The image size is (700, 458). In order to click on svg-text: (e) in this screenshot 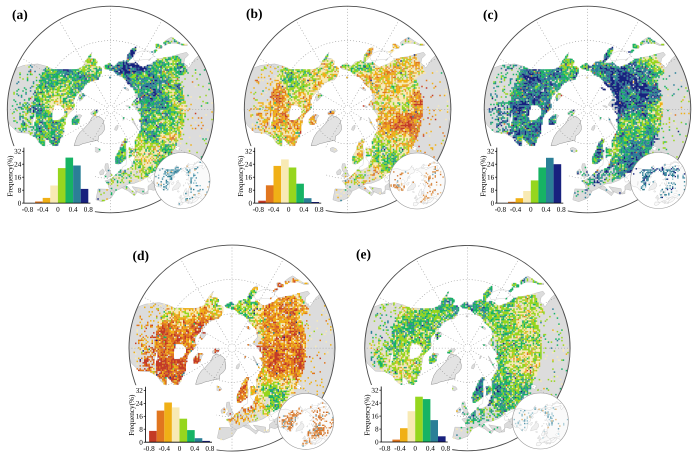, I will do `click(363, 254)`.